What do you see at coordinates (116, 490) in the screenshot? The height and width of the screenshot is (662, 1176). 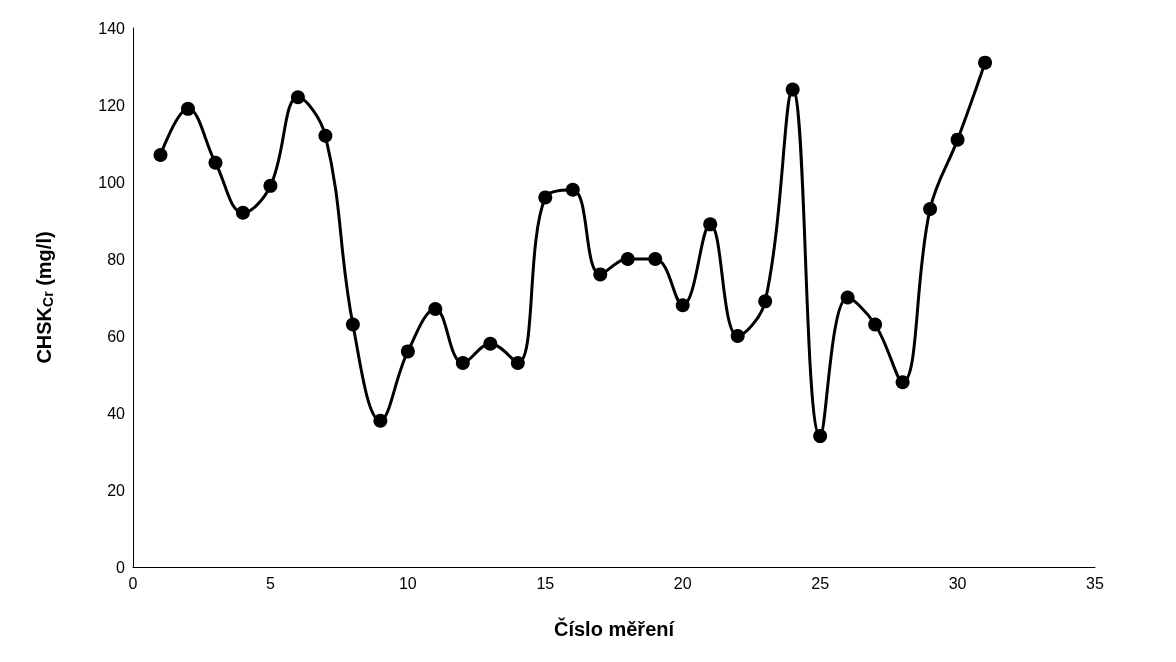 I see `y-tick-label: 20` at bounding box center [116, 490].